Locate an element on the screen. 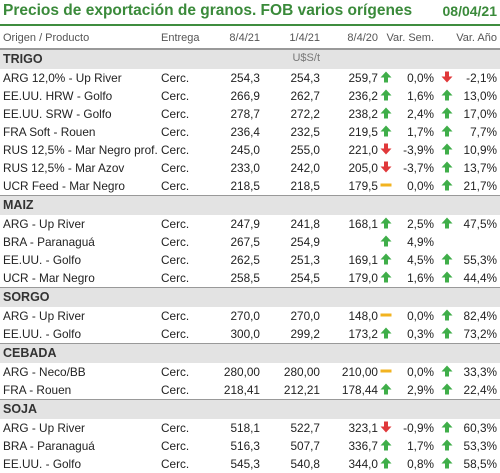  table-row: BRA - Paranaguá Cerc. 267,5 254,9 4,9% is located at coordinates (250, 242).